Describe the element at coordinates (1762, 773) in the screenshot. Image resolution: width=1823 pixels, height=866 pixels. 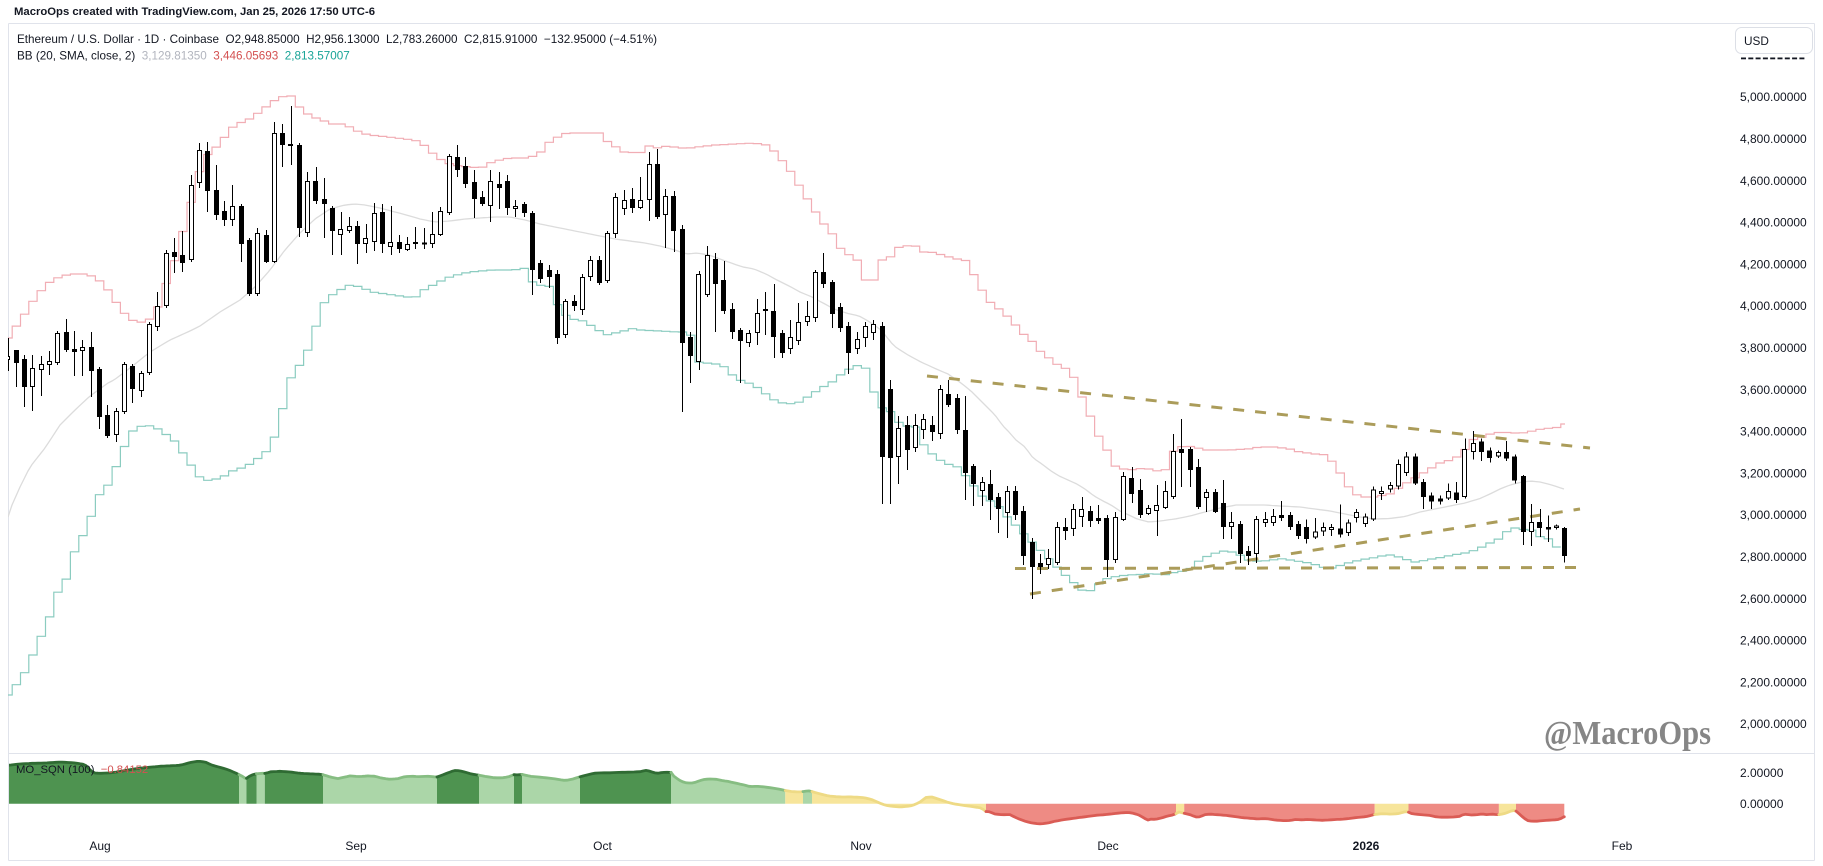
I see `svg-text: 2.00000` at that location.